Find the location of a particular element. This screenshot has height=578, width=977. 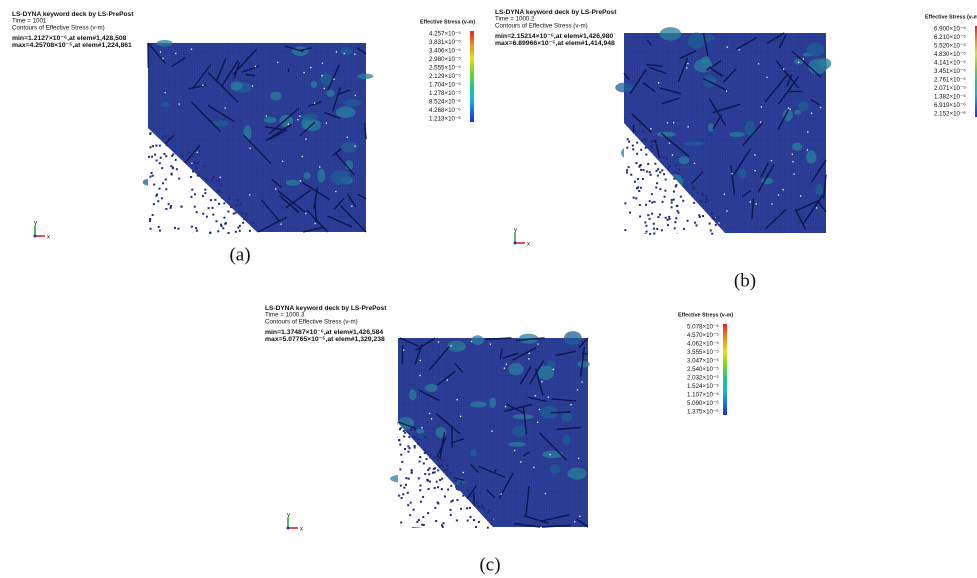

axis-label: y is located at coordinates (35, 224).